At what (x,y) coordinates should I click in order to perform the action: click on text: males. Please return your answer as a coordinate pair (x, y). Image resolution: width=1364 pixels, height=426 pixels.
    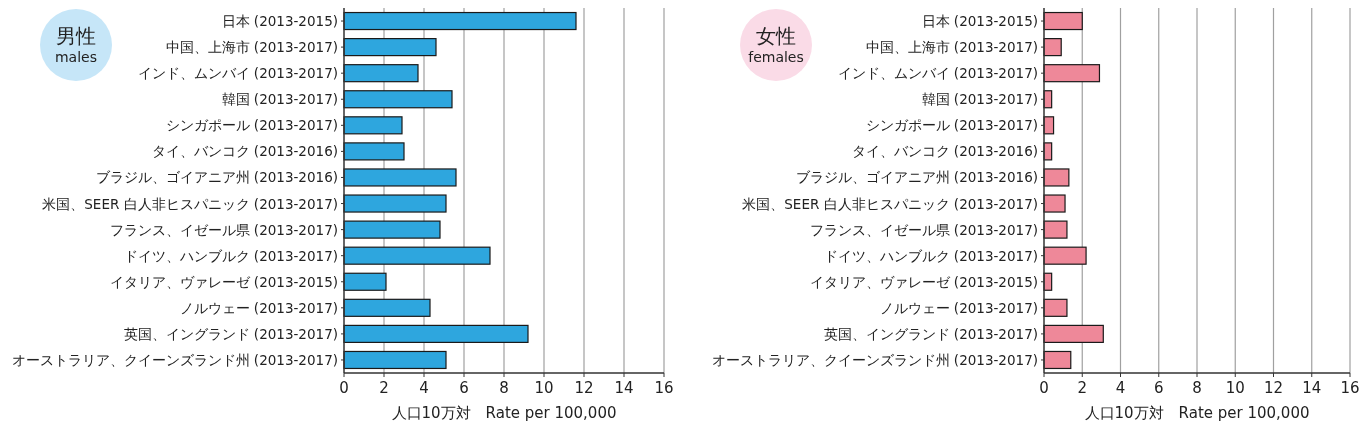
    Looking at the image, I should click on (76, 57).